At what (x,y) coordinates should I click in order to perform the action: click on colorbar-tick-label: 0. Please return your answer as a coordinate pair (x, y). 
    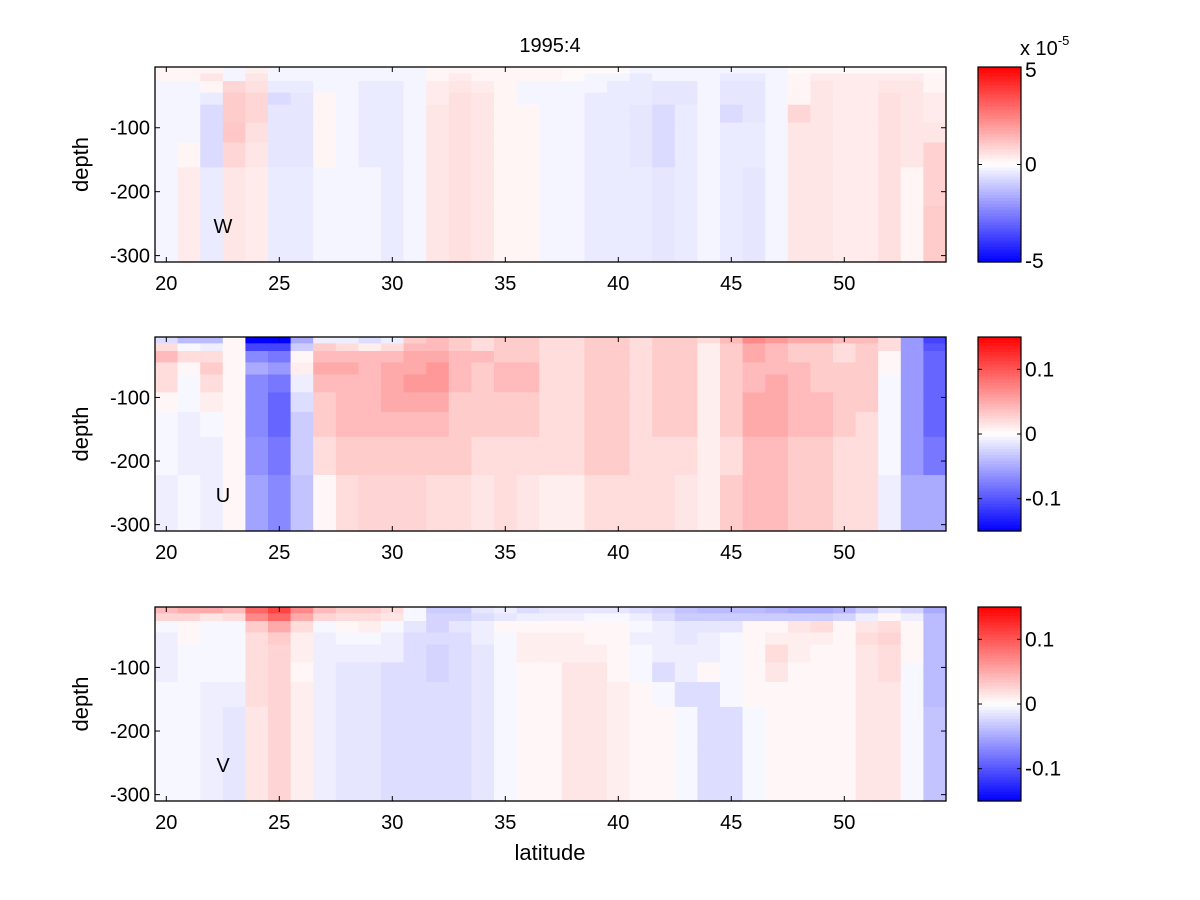
    Looking at the image, I should click on (1031, 165).